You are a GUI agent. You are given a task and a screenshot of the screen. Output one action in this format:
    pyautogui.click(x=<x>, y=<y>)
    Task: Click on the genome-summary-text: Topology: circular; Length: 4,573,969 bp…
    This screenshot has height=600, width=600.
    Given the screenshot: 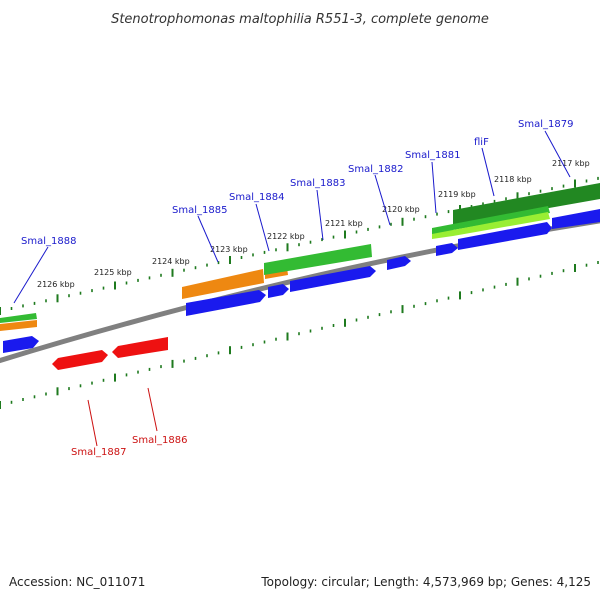 What is the action you would take?
    pyautogui.click(x=425, y=582)
    